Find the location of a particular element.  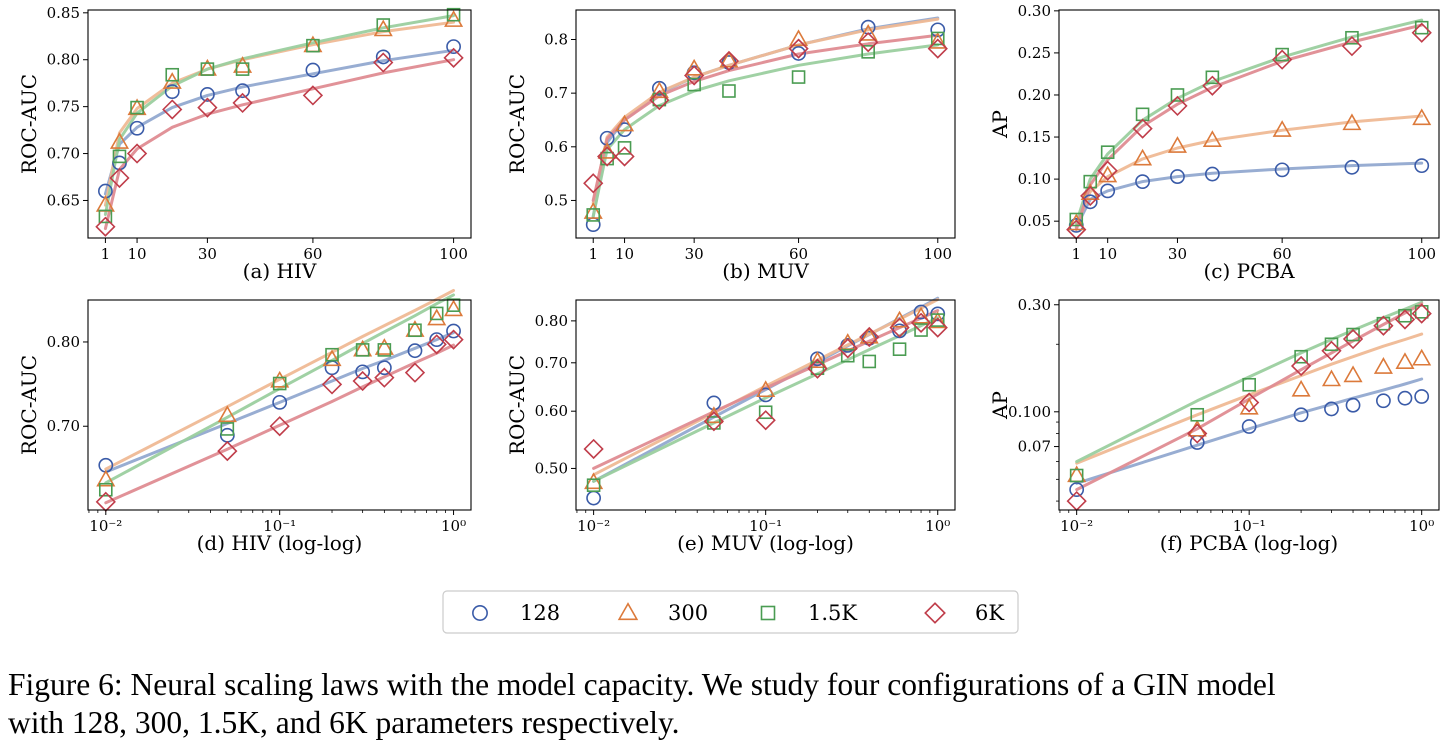

x-tick-label: 30 is located at coordinates (1177, 254).